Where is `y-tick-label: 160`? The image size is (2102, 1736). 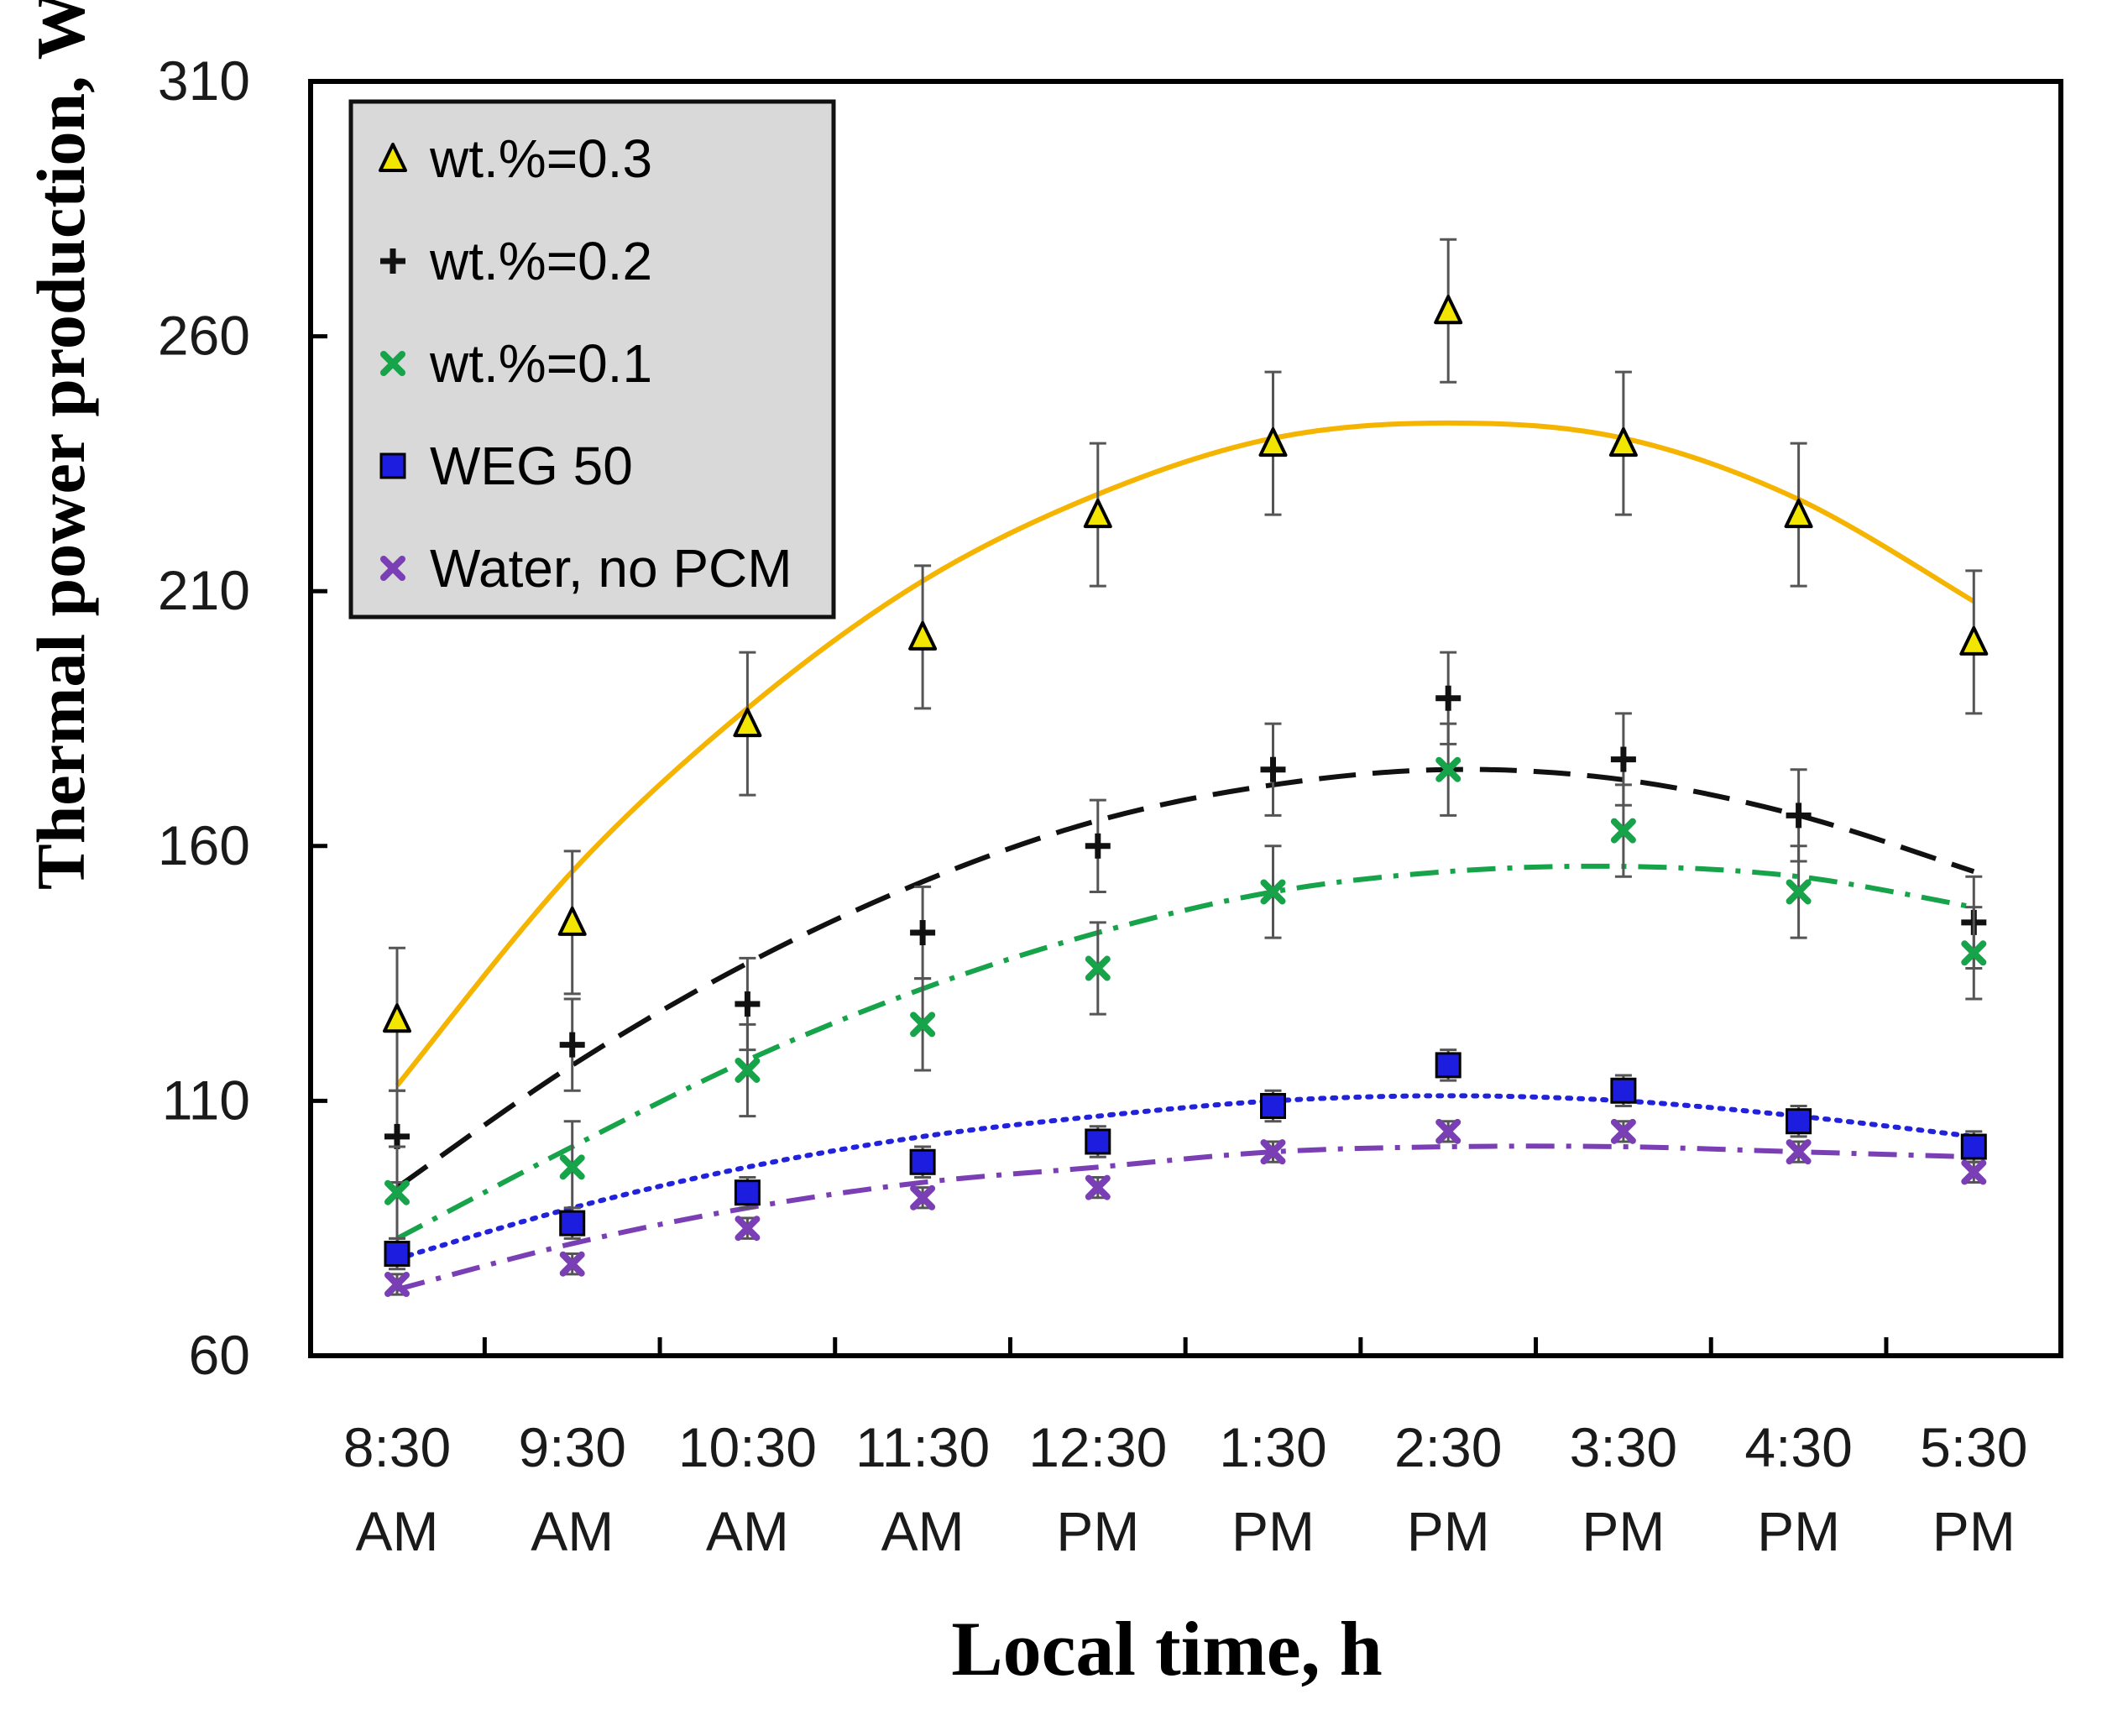
y-tick-label: 160 is located at coordinates (204, 845).